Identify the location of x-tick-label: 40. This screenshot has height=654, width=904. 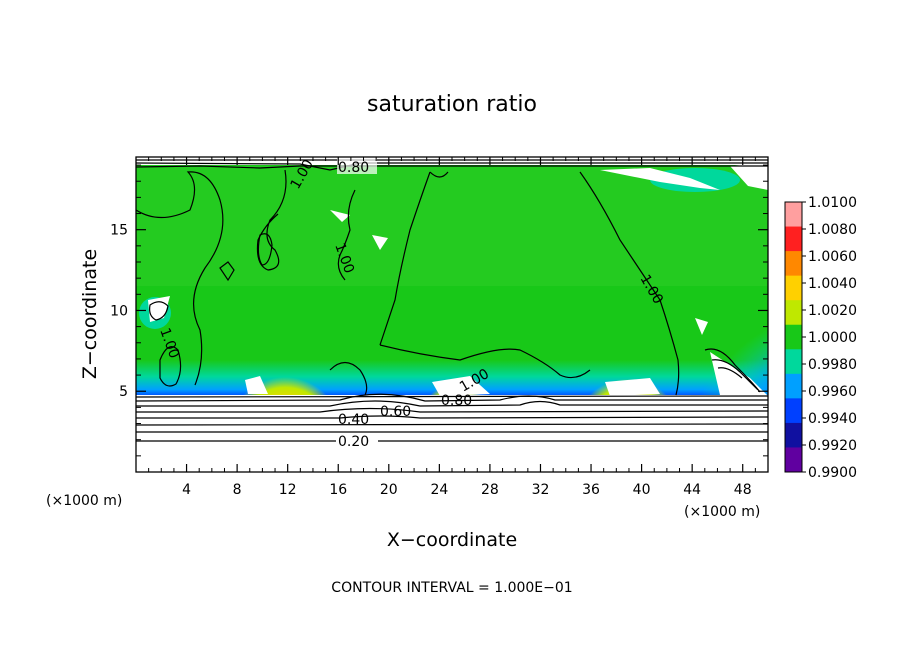
(642, 490).